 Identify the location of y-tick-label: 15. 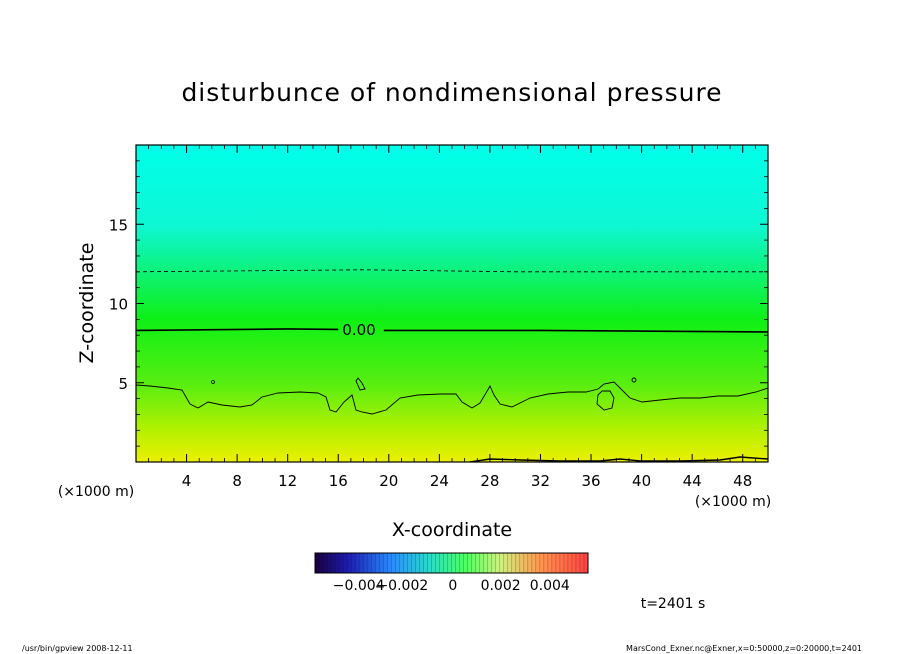
(118, 225).